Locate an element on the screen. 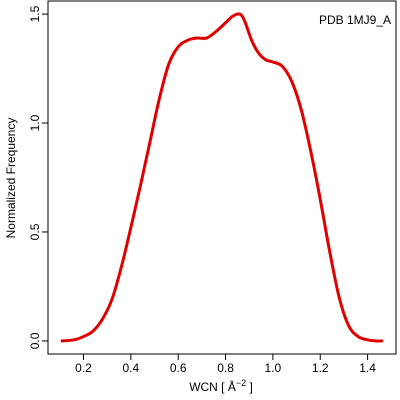  x-axis: 0.2 0.4 0.6 0.8 1.0 1.2 1.4 is located at coordinates (225, 364).